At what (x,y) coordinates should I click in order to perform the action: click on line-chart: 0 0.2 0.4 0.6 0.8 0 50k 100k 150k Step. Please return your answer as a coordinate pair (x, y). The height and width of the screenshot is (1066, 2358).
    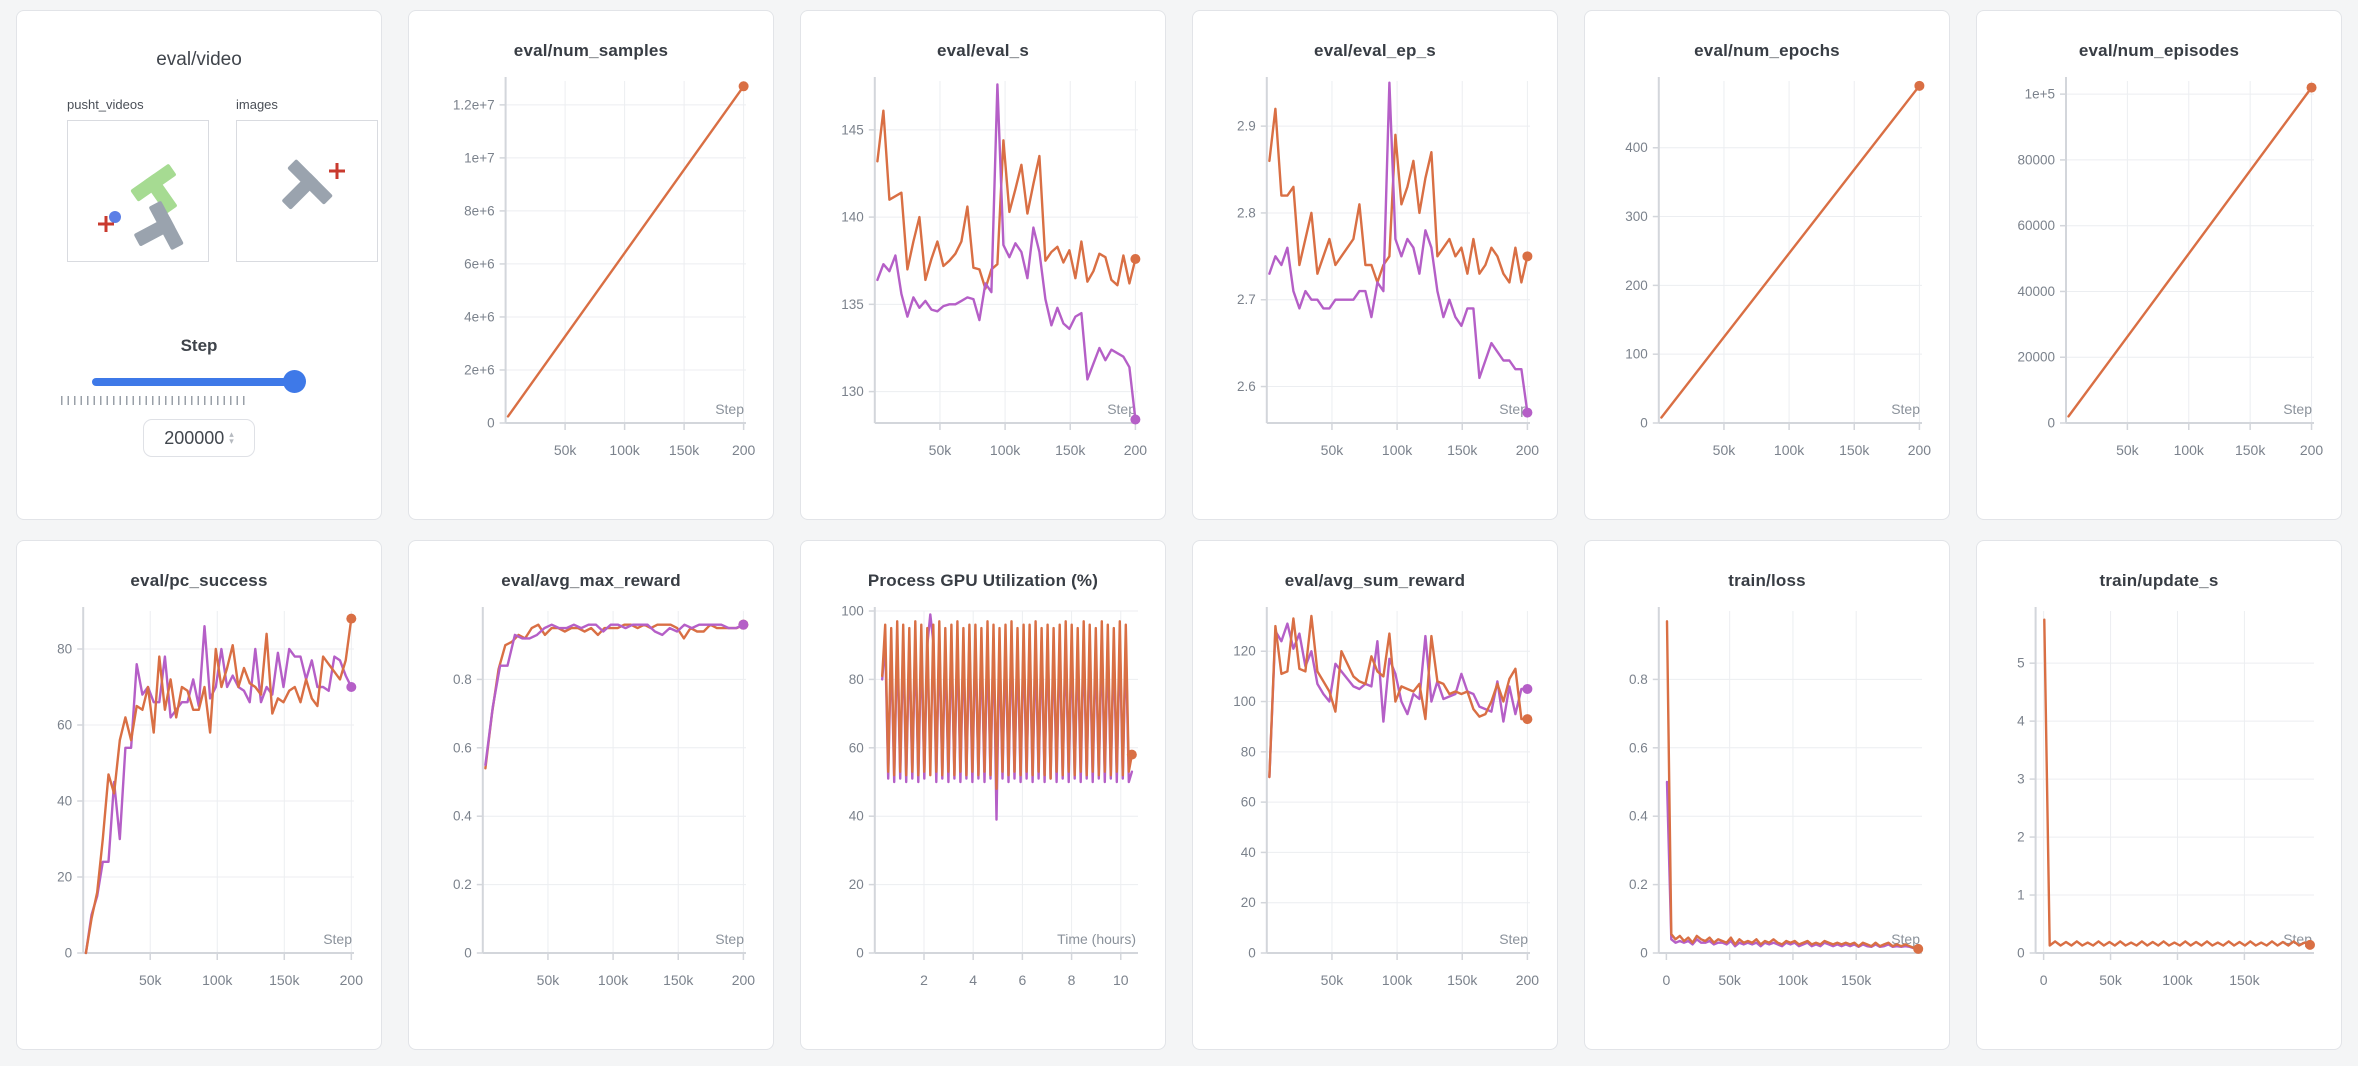
    Looking at the image, I should click on (1776, 797).